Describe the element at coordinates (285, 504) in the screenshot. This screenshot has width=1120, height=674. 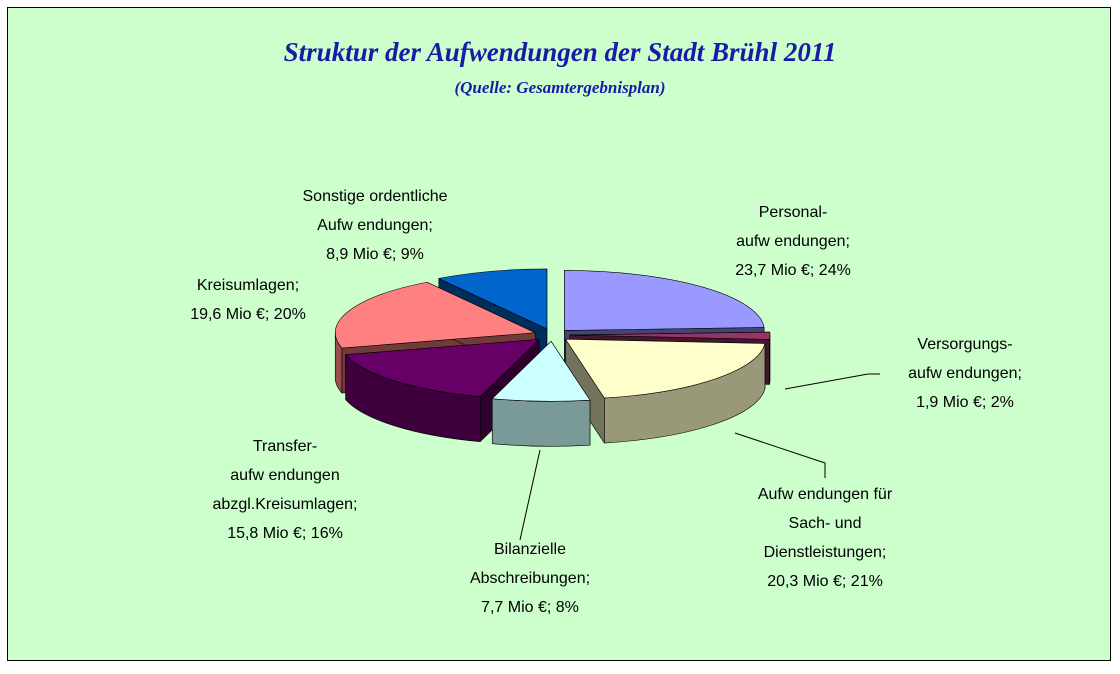
I see `data-label: abzgl.Kreisumlagen;` at that location.